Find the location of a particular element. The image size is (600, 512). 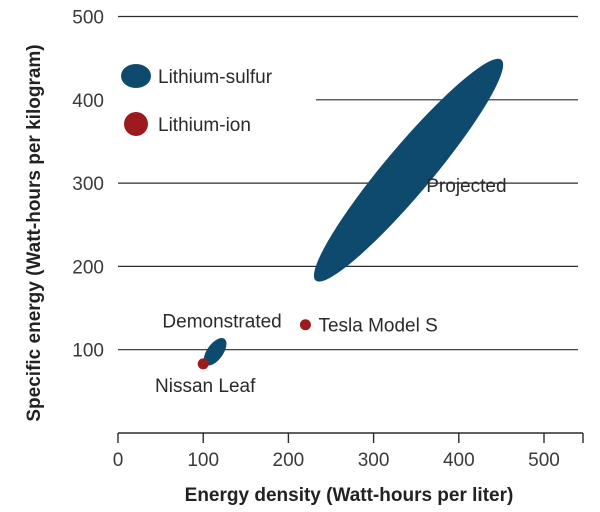

x-tick-label: 400 is located at coordinates (459, 460).